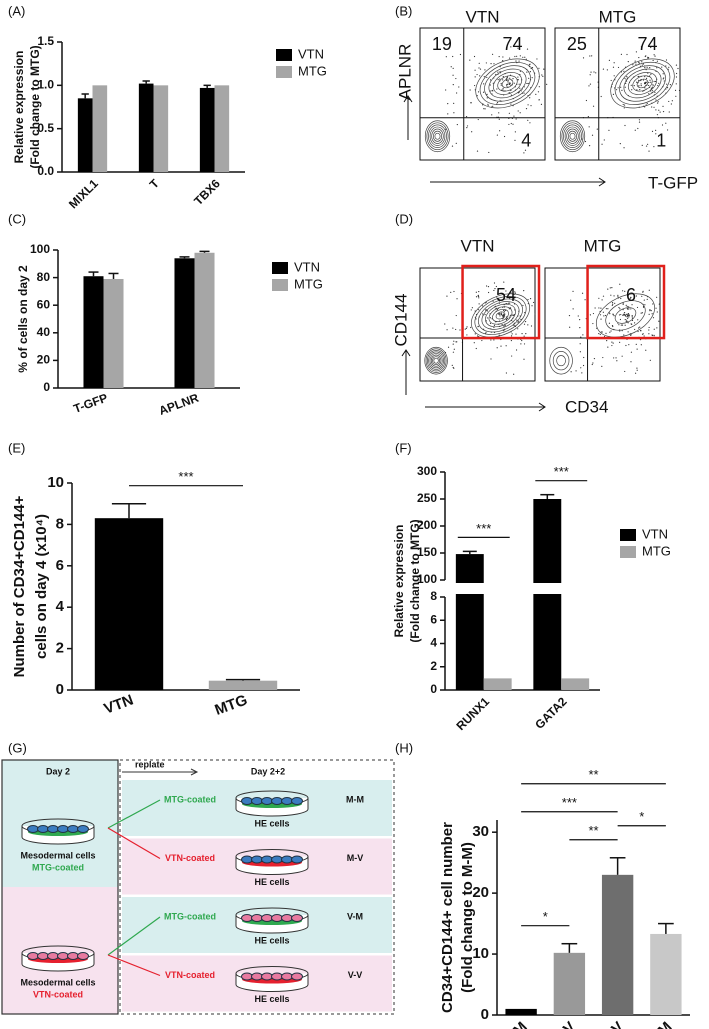 Image resolution: width=709 pixels, height=1029 pixels. I want to click on x-tick-label: TBX6, so click(207, 192).